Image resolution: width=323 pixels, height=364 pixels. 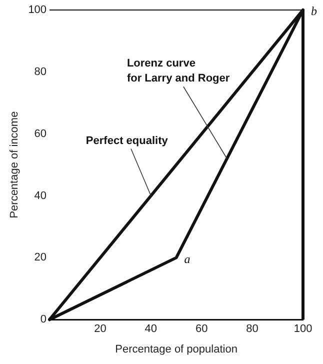 I want to click on annotation: b, so click(x=314, y=11).